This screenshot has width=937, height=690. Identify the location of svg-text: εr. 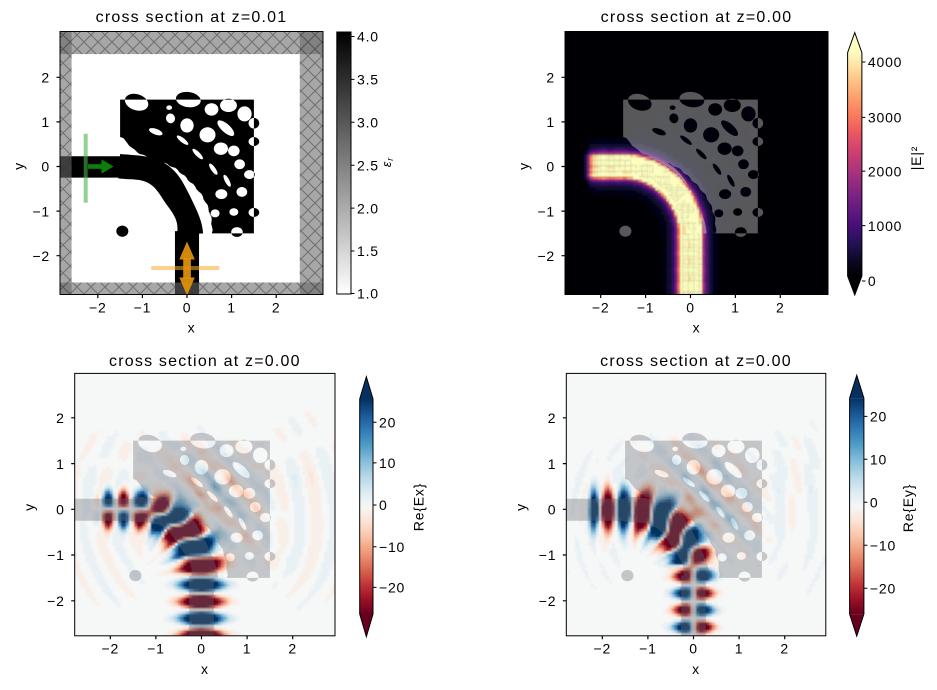
(387, 162).